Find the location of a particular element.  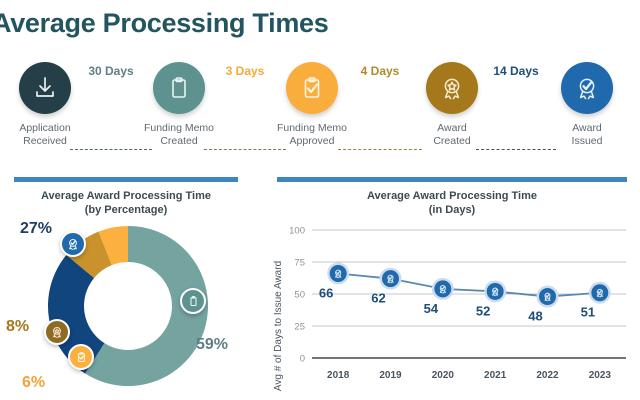

data-point-value: 62 is located at coordinates (378, 298).